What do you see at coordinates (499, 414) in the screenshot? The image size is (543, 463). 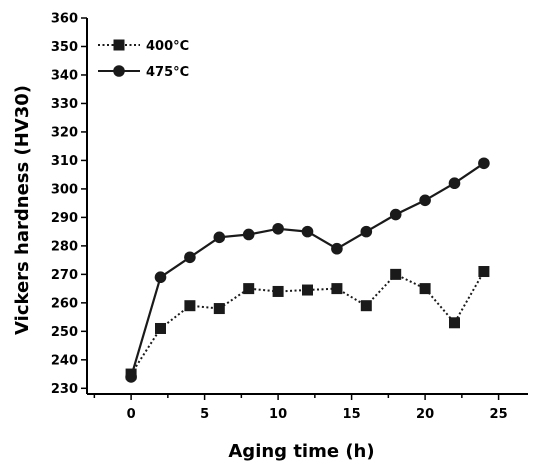 I see `x-tick-label: 25` at bounding box center [499, 414].